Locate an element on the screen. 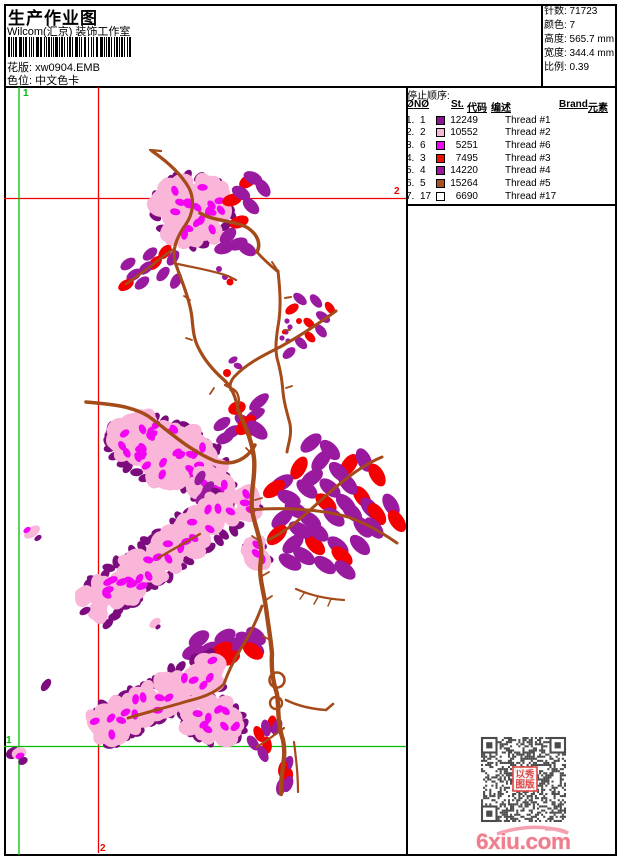 This screenshot has width=620, height=860. svg-text: 6xiu.com is located at coordinates (523, 841).